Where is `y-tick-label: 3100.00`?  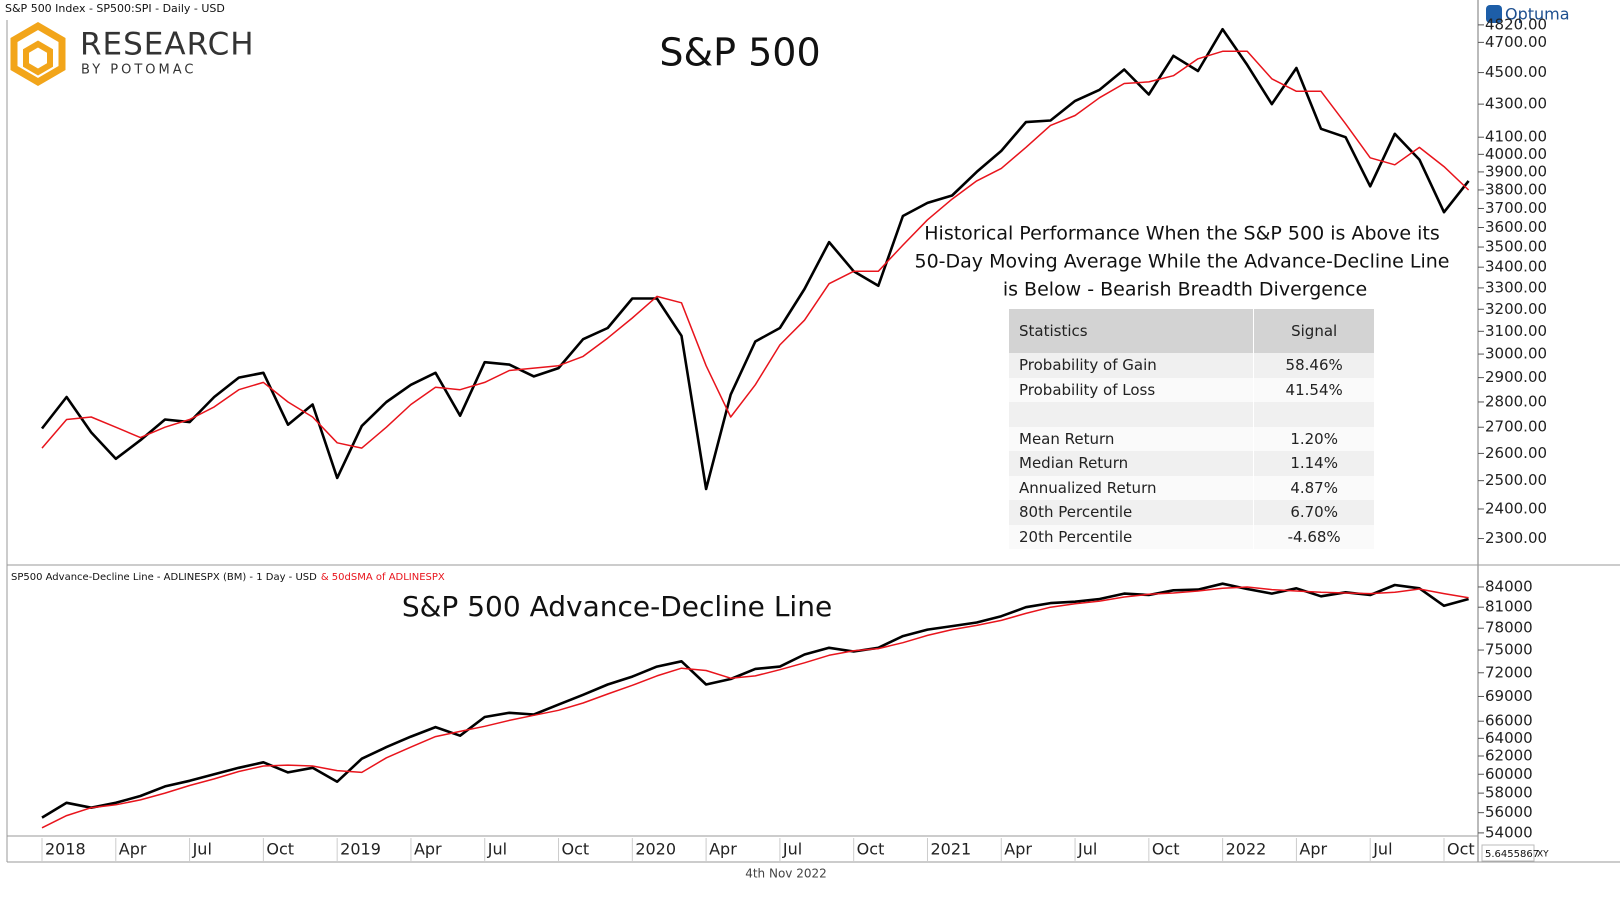
y-tick-label: 3100.00 is located at coordinates (1516, 331).